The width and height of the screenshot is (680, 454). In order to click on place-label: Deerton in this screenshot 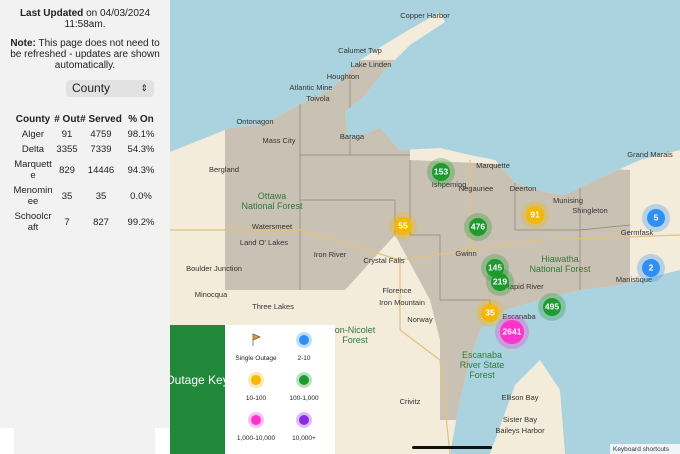, I will do `click(523, 188)`.